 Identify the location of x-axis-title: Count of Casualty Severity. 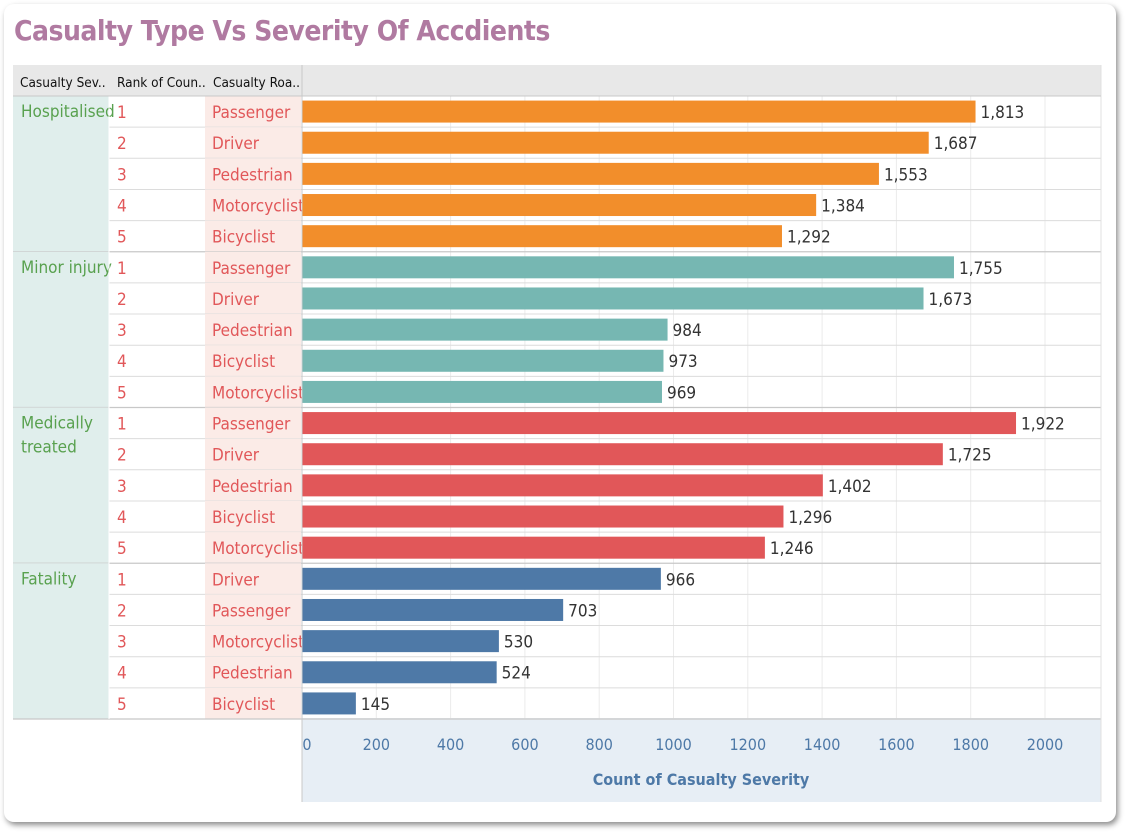
(701, 779).